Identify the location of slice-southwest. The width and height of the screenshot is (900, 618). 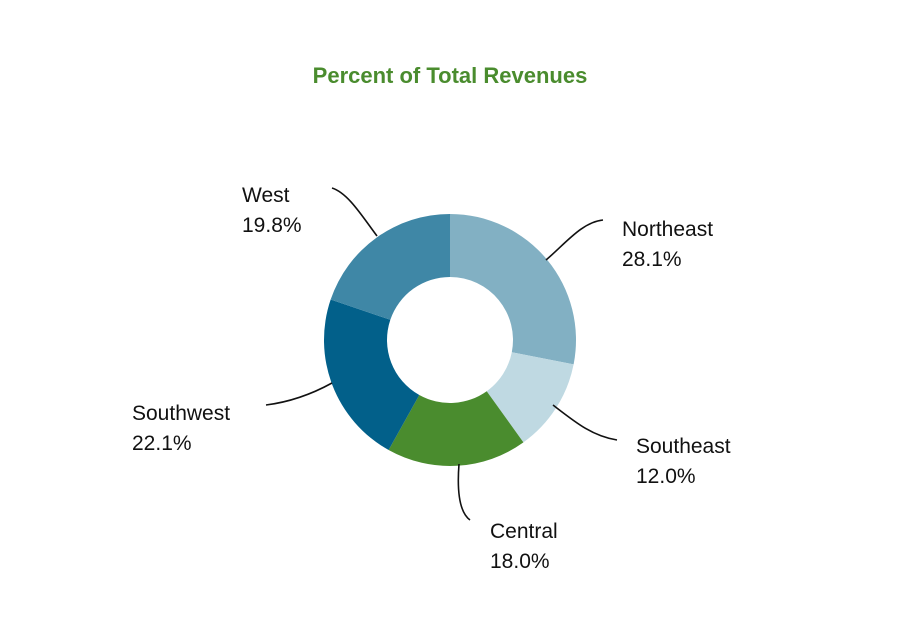
(372, 375).